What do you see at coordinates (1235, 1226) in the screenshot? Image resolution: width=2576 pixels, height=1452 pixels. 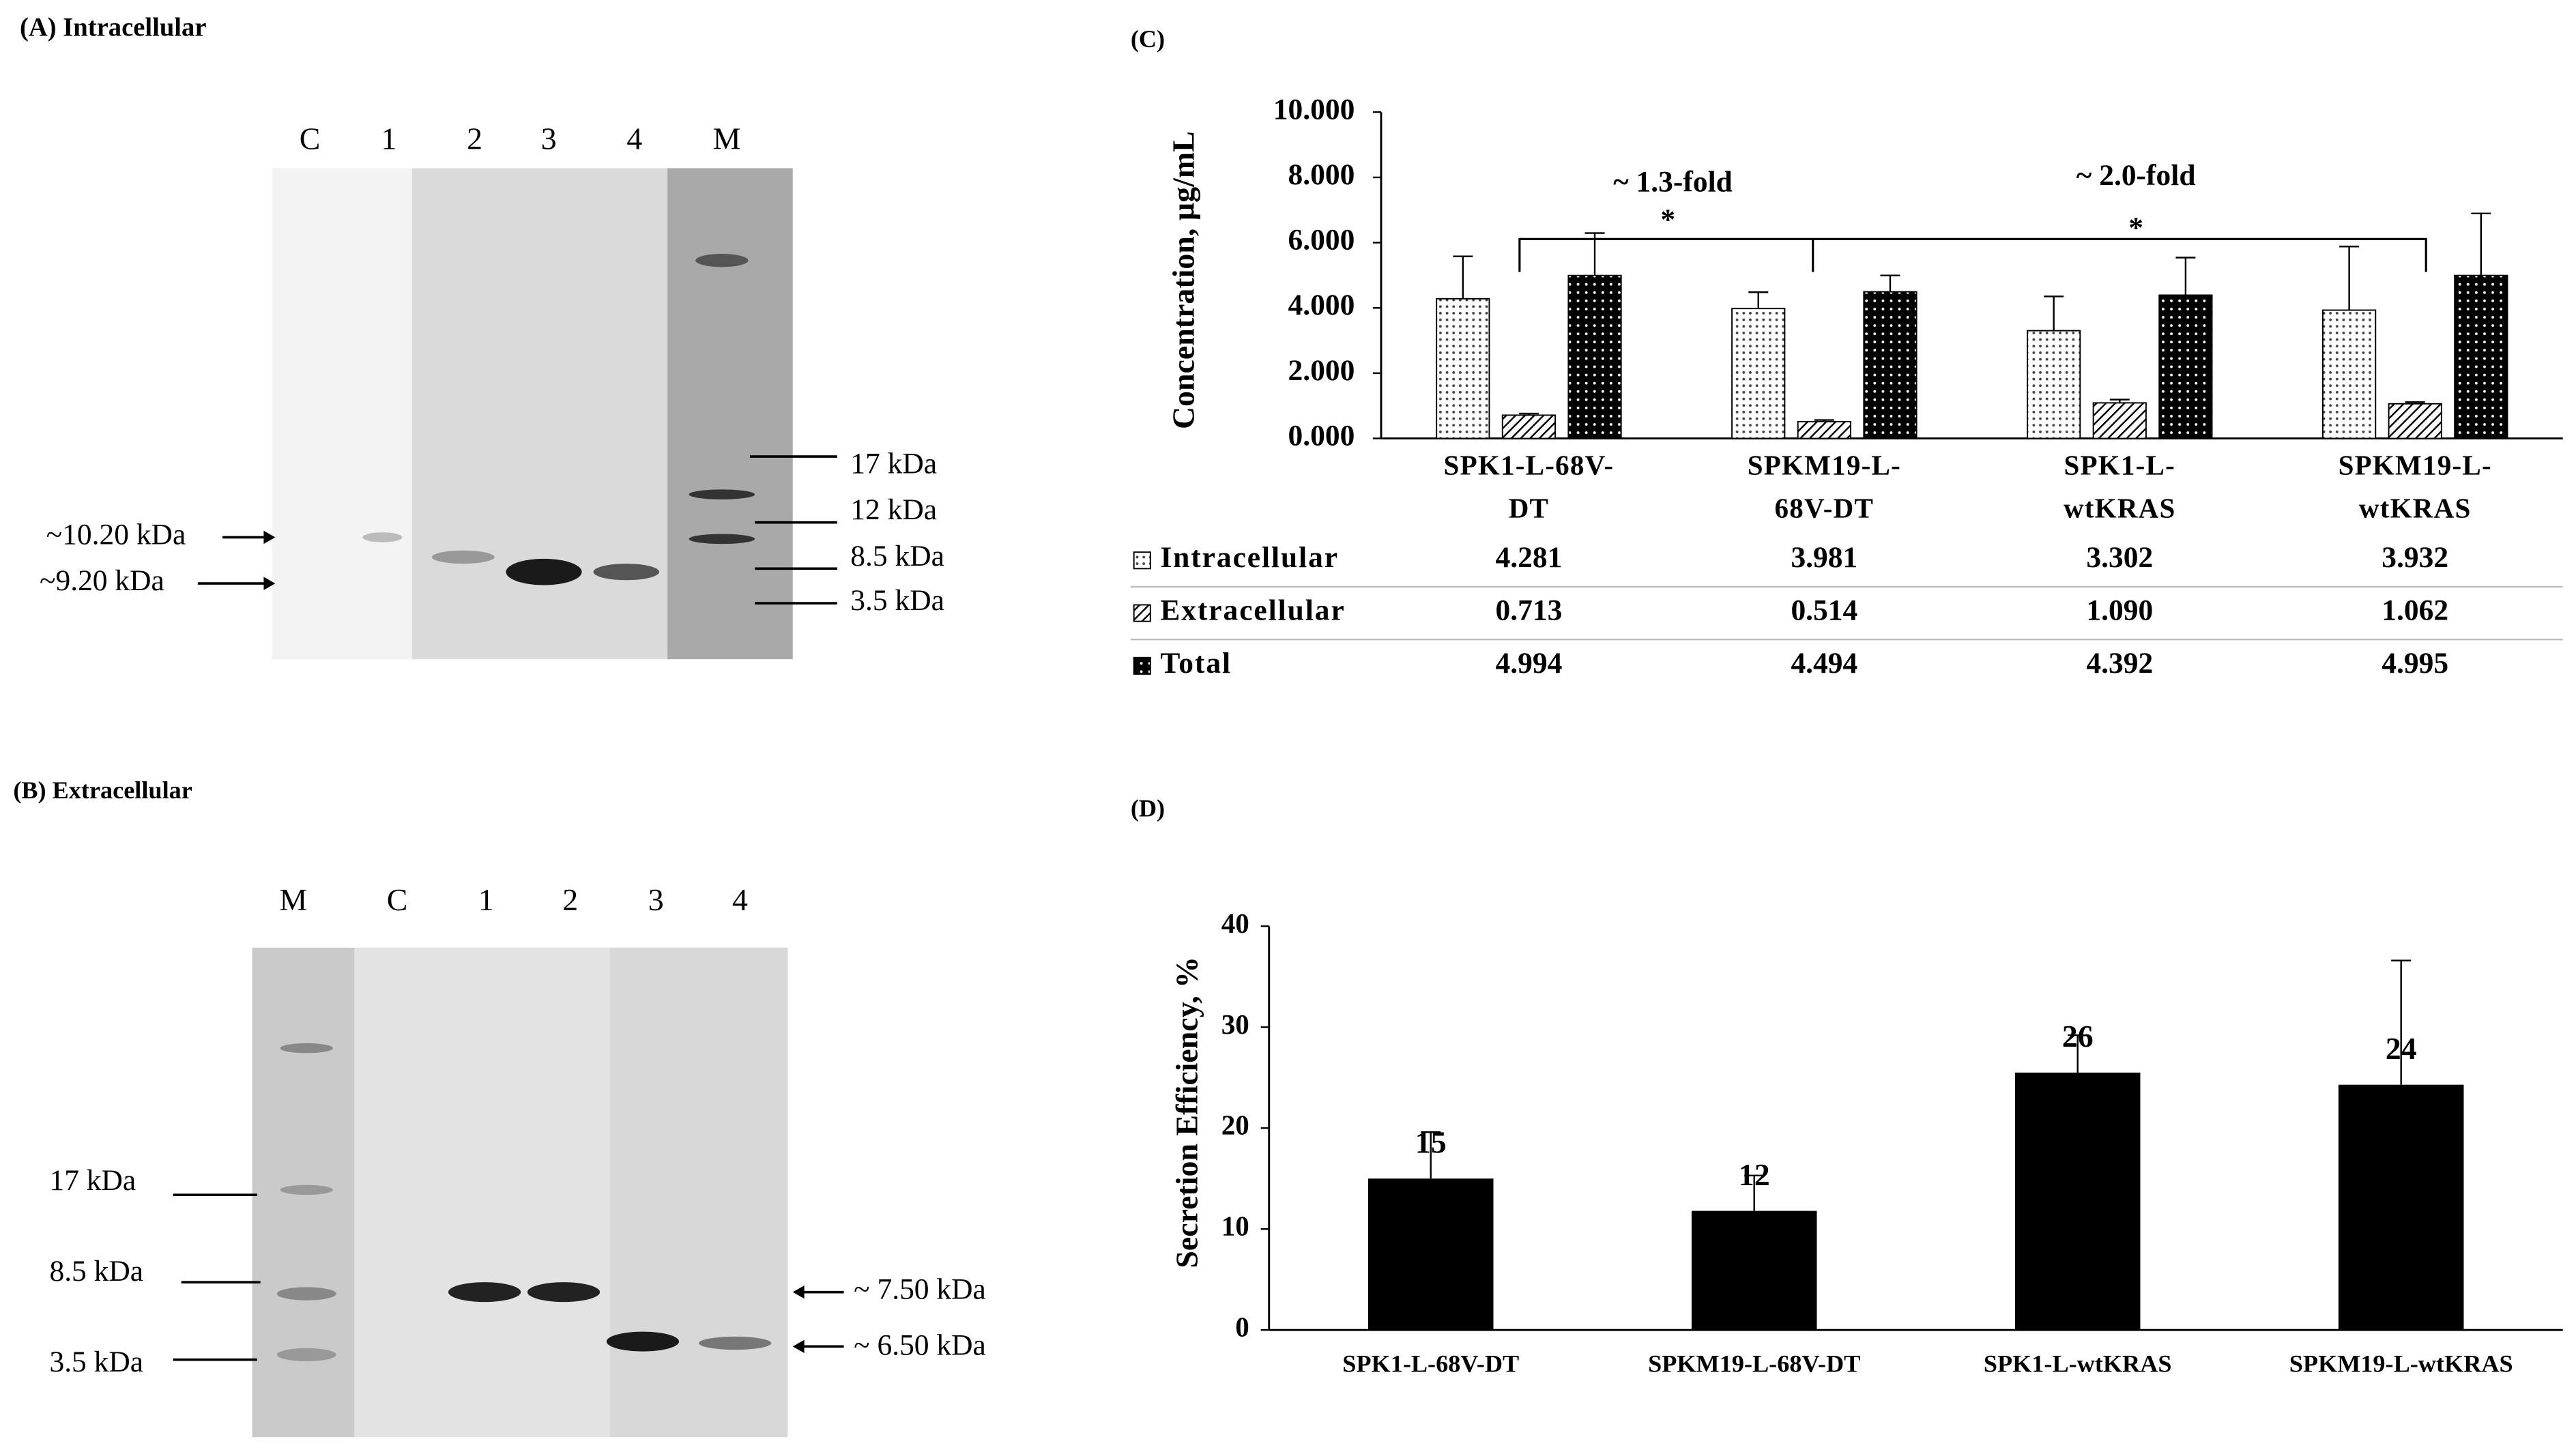 I see `y-tick-label: 10` at bounding box center [1235, 1226].